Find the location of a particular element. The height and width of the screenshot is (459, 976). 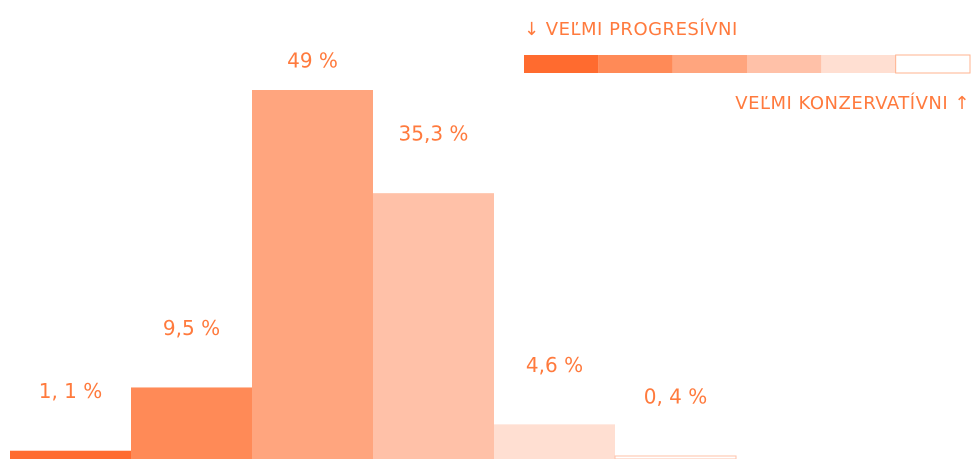

legend-label: ↓ VEĽMI PROGRESÍVNI is located at coordinates (631, 29).